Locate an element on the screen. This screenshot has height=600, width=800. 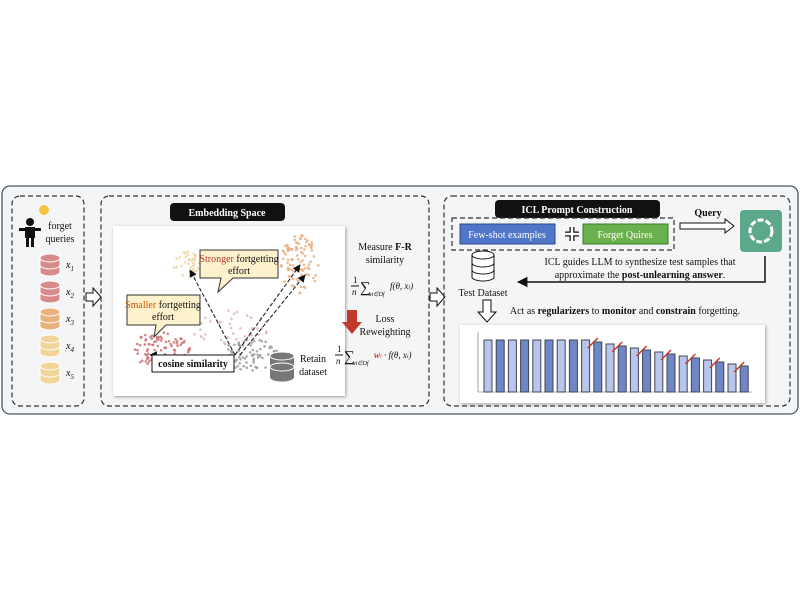
loss: Loss is located at coordinates (385, 319).